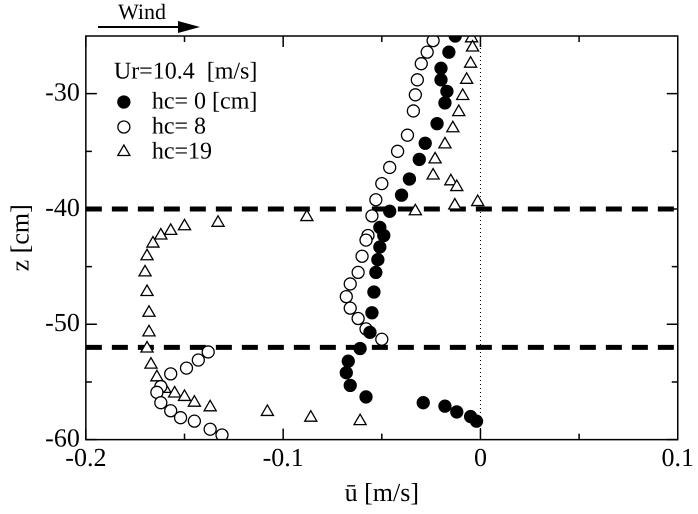 The width and height of the screenshot is (698, 514). What do you see at coordinates (283, 457) in the screenshot?
I see `x-tick-label: -0.1` at bounding box center [283, 457].